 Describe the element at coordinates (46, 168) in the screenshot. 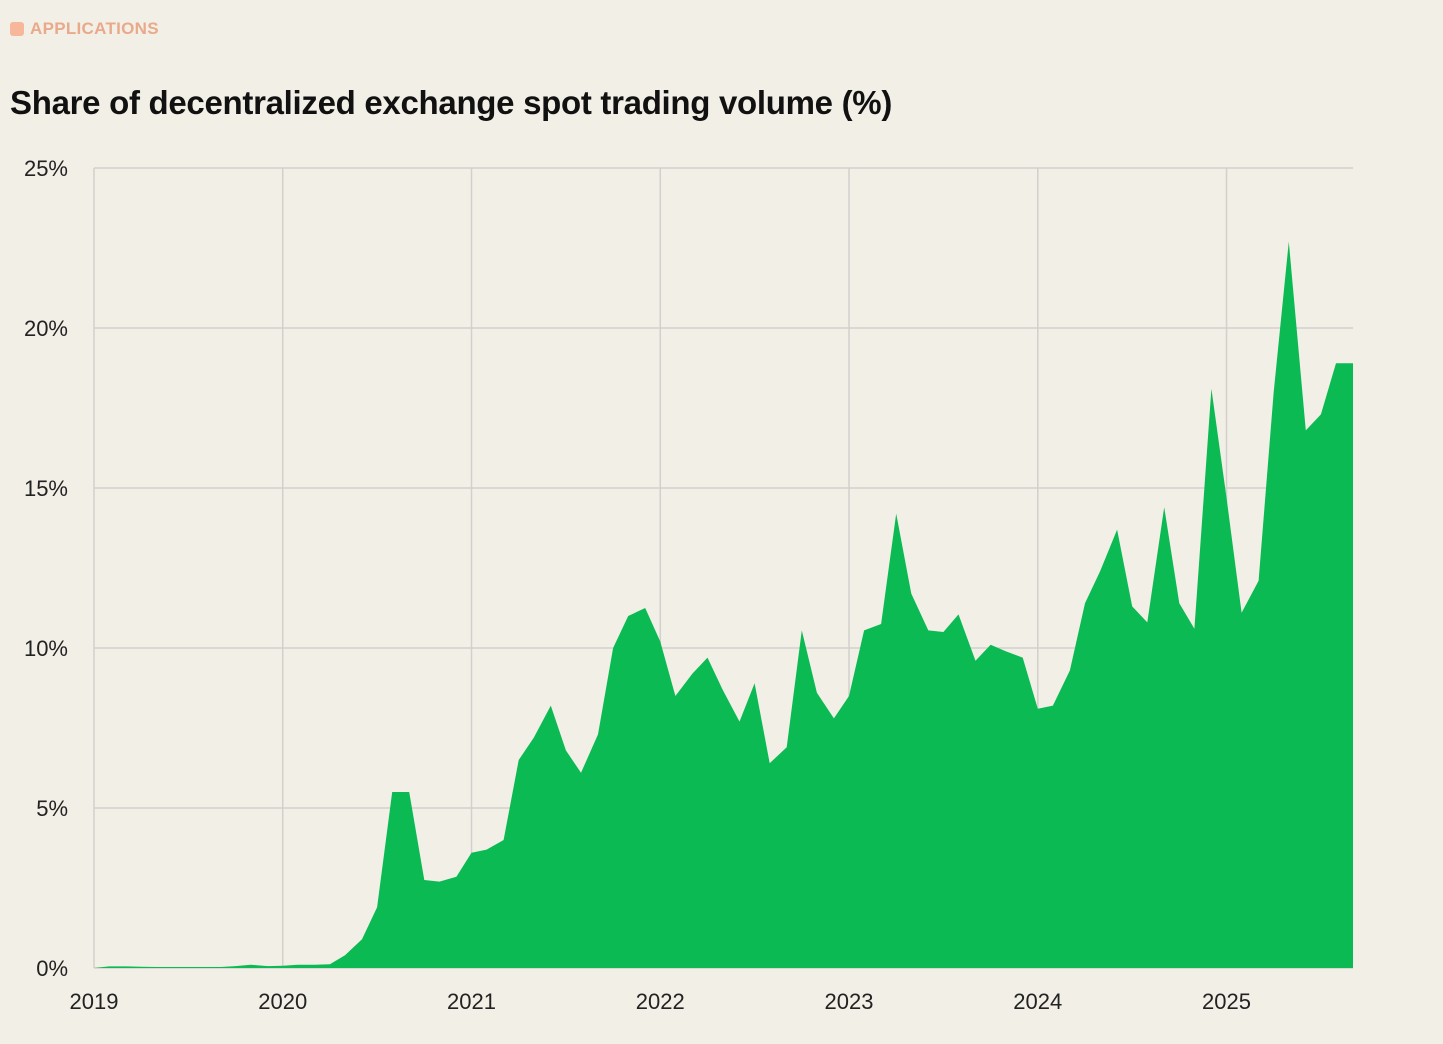

I see `y-tick-label: 25%` at that location.